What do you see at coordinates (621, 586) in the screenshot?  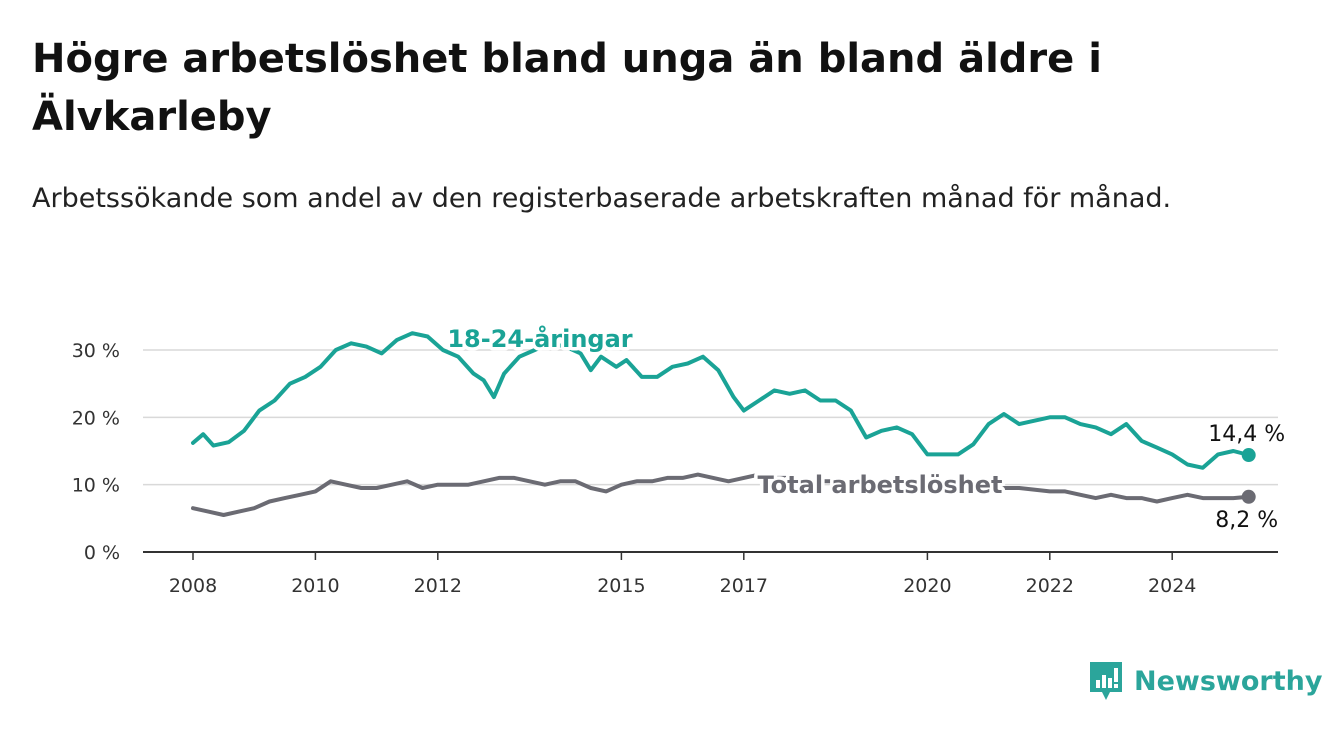 I see `x-tick-label: 2015` at bounding box center [621, 586].